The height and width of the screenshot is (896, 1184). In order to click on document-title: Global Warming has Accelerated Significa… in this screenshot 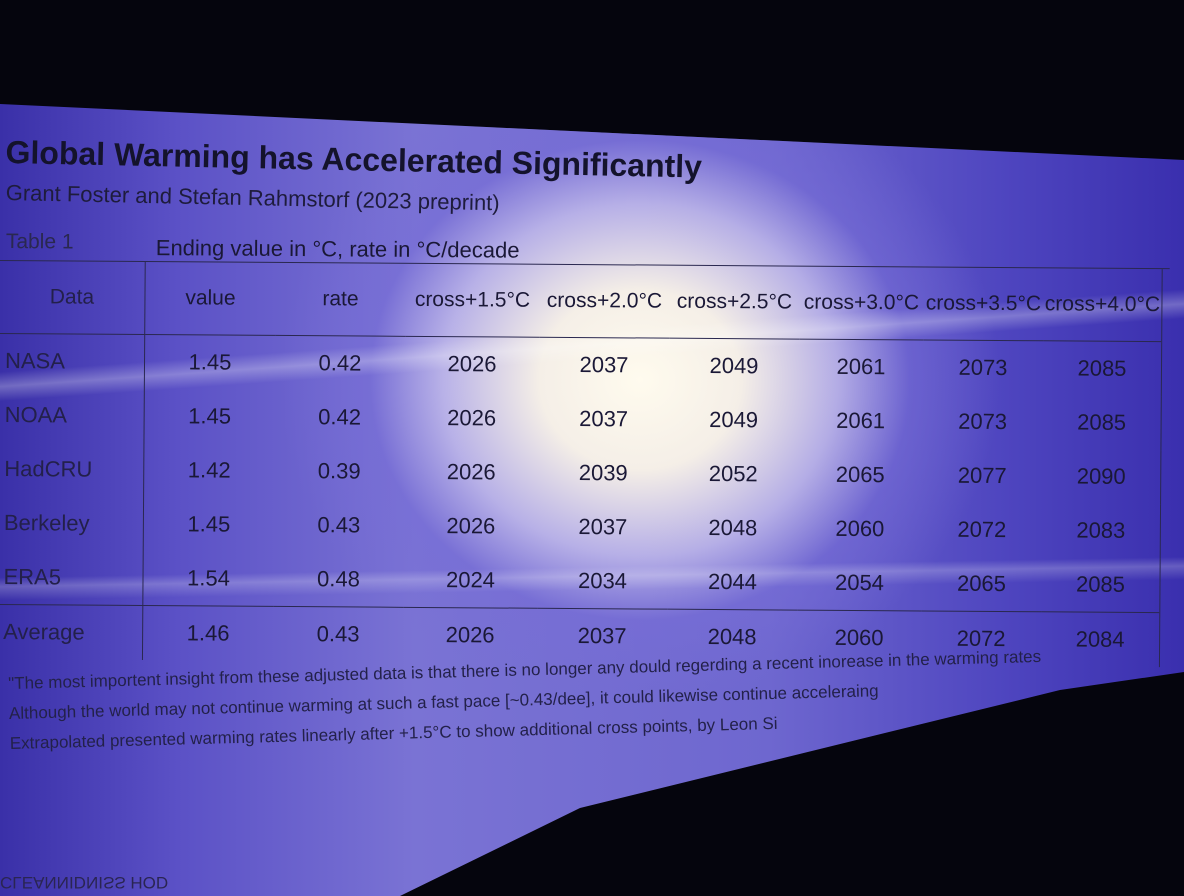, I will do `click(354, 159)`.